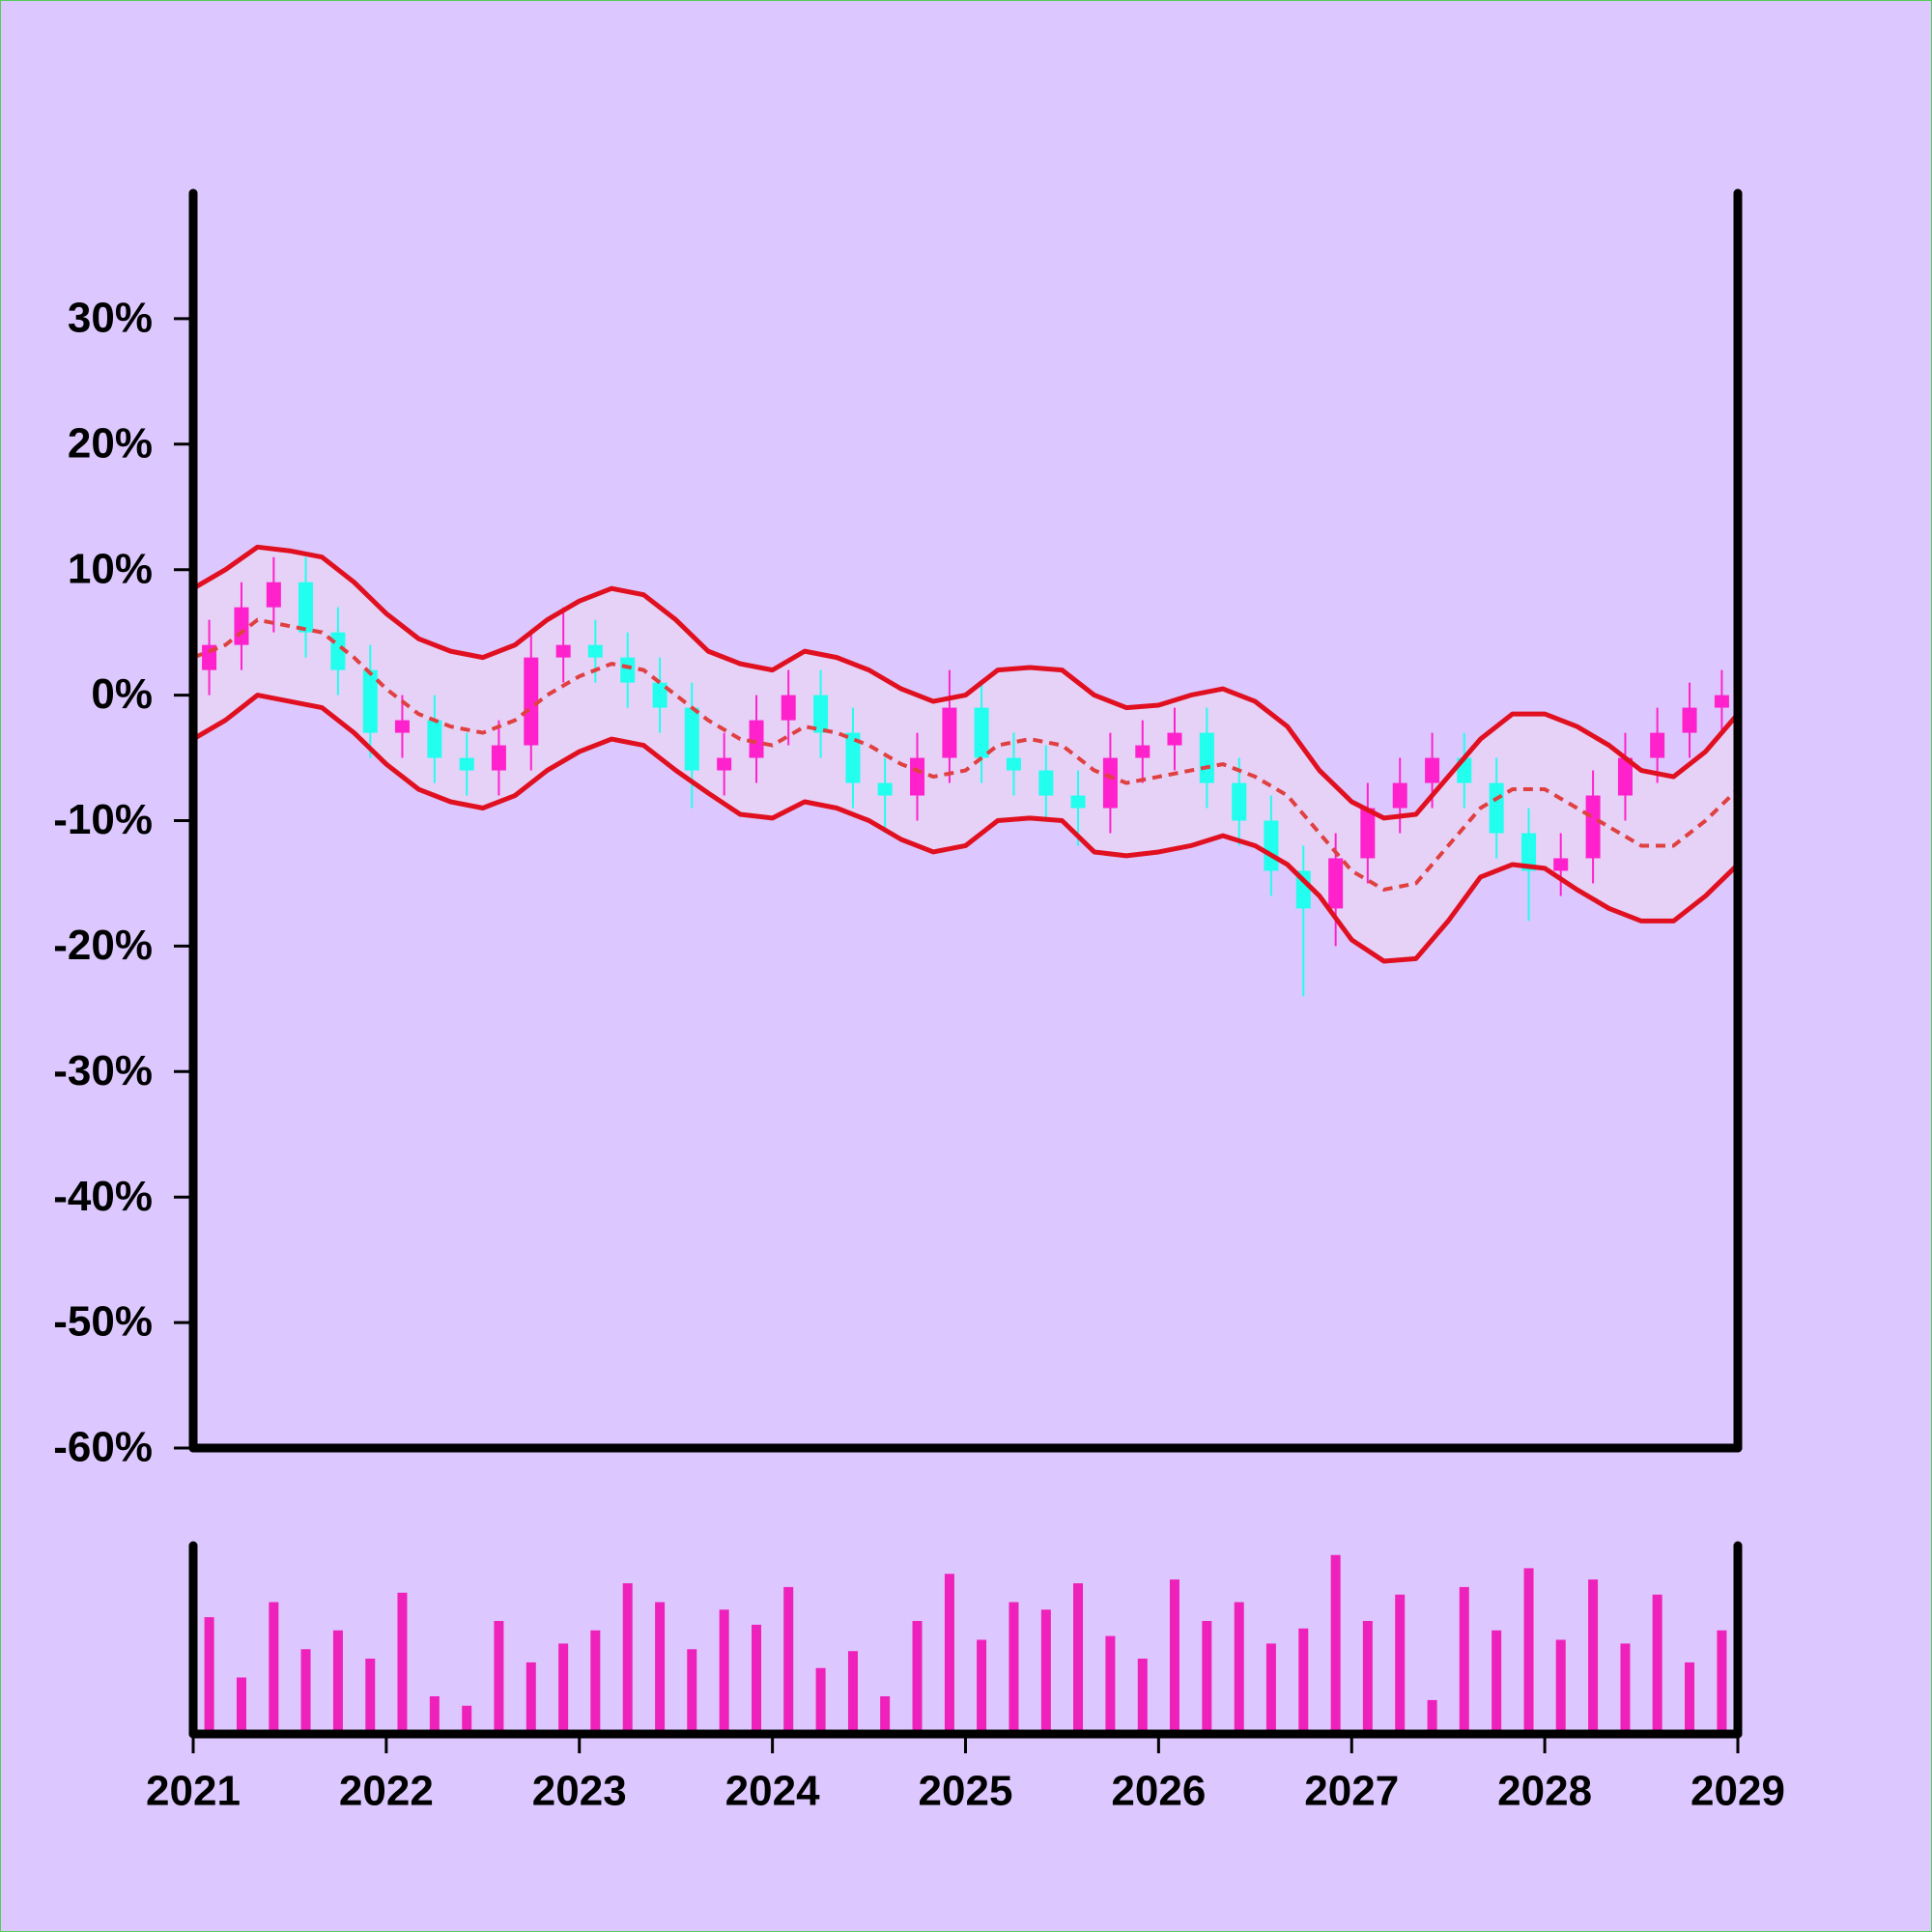  What do you see at coordinates (103, 1322) in the screenshot?
I see `y-tick-label: -50%` at bounding box center [103, 1322].